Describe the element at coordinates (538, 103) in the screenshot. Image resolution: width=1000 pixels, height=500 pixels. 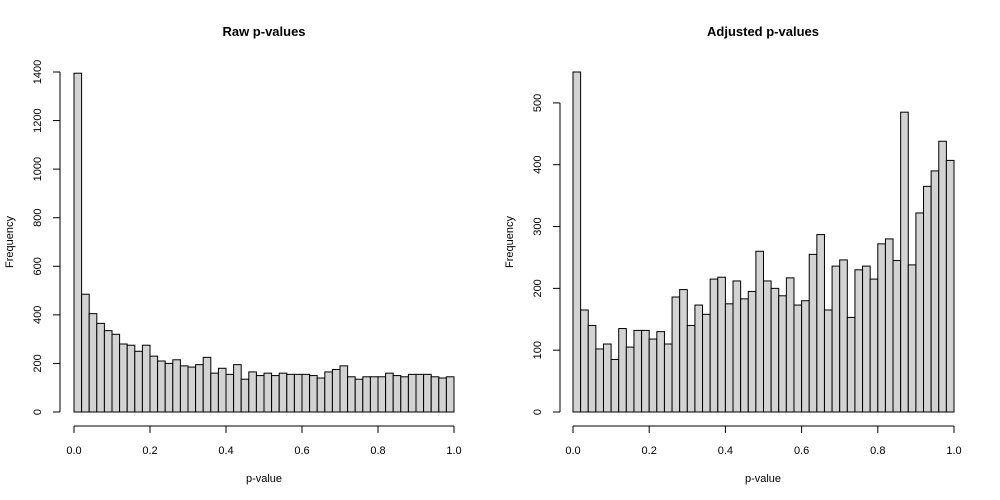
I see `y-tick-label: 500` at that location.